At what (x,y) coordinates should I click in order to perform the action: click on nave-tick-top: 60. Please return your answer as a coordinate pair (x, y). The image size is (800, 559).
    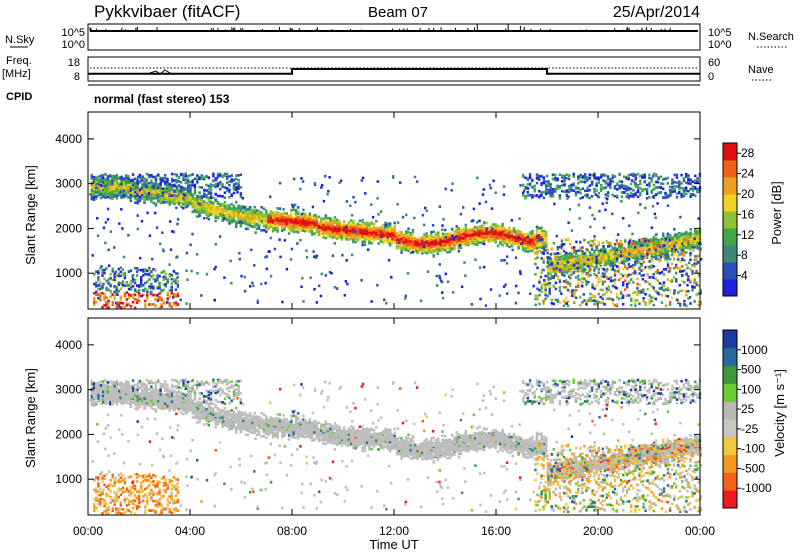
    Looking at the image, I should click on (714, 63).